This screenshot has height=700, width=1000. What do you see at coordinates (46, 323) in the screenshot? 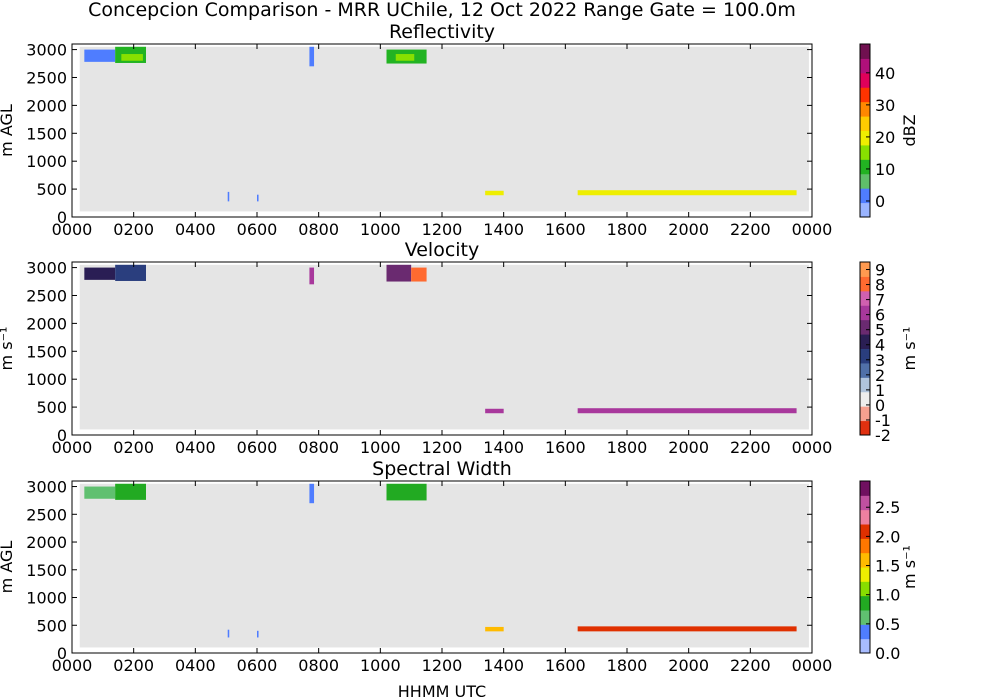
I see `y-tick-label: 2000` at bounding box center [46, 323].